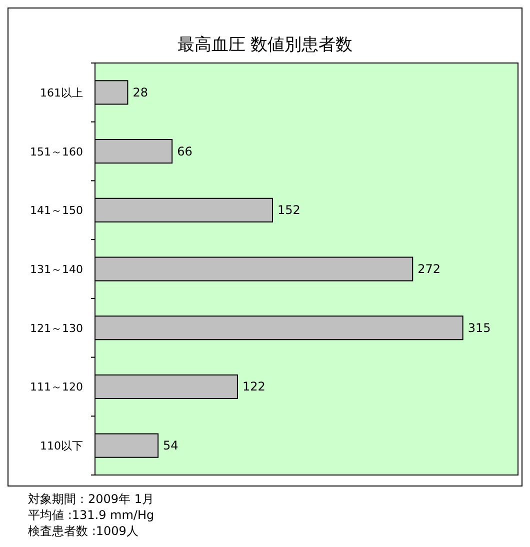  Describe the element at coordinates (170, 445) in the screenshot. I see `data-label: 54` at that location.